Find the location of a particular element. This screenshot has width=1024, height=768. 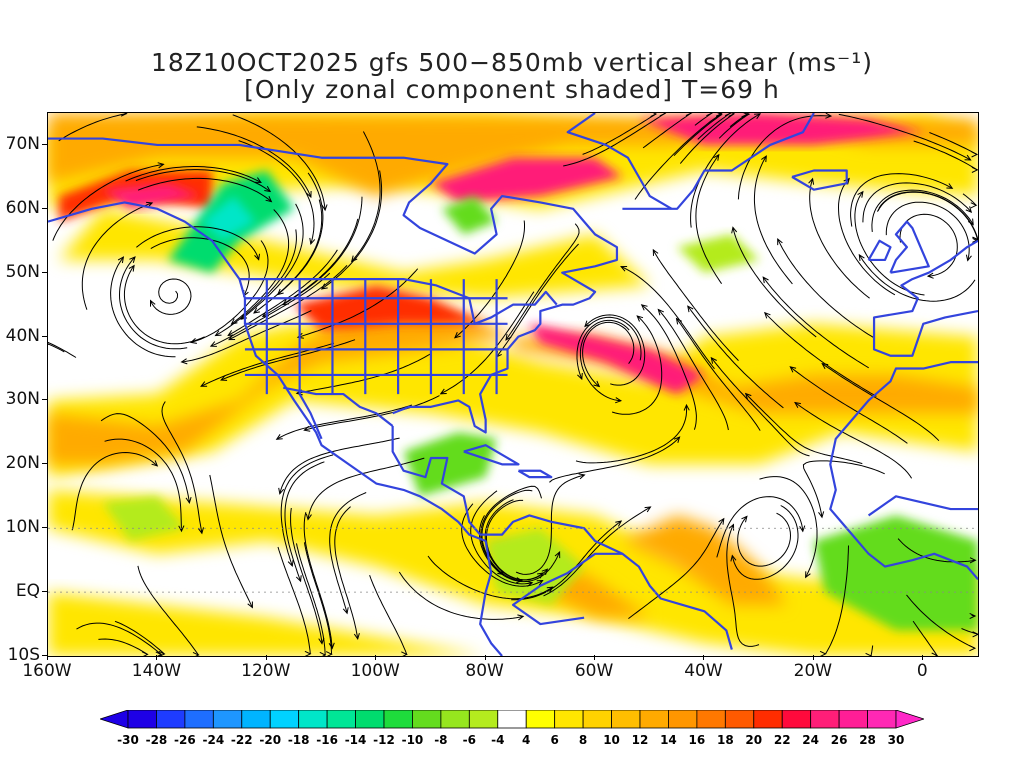

colorbar-label: 26 is located at coordinates (839, 740).